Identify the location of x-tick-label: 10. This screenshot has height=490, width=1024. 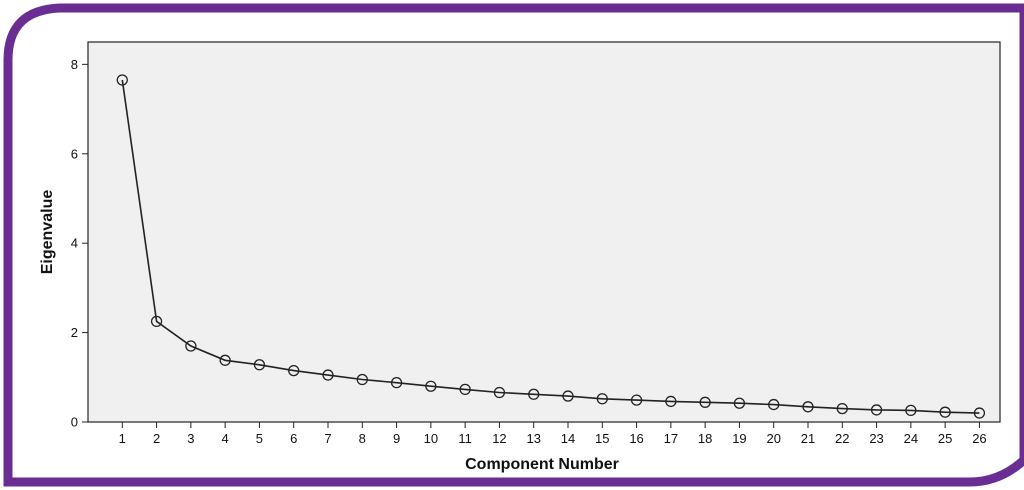
(431, 438).